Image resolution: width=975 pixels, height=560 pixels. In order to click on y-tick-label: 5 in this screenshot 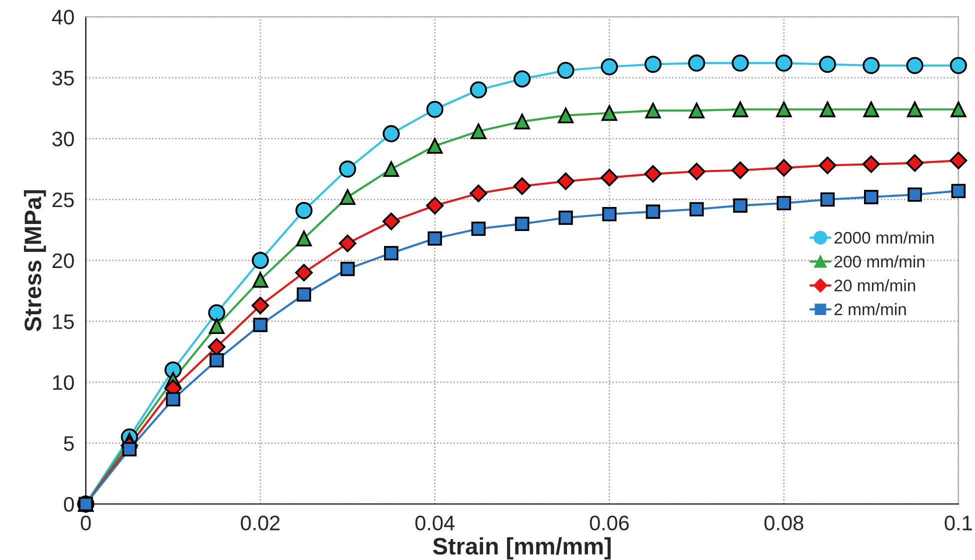, I will do `click(69, 443)`.